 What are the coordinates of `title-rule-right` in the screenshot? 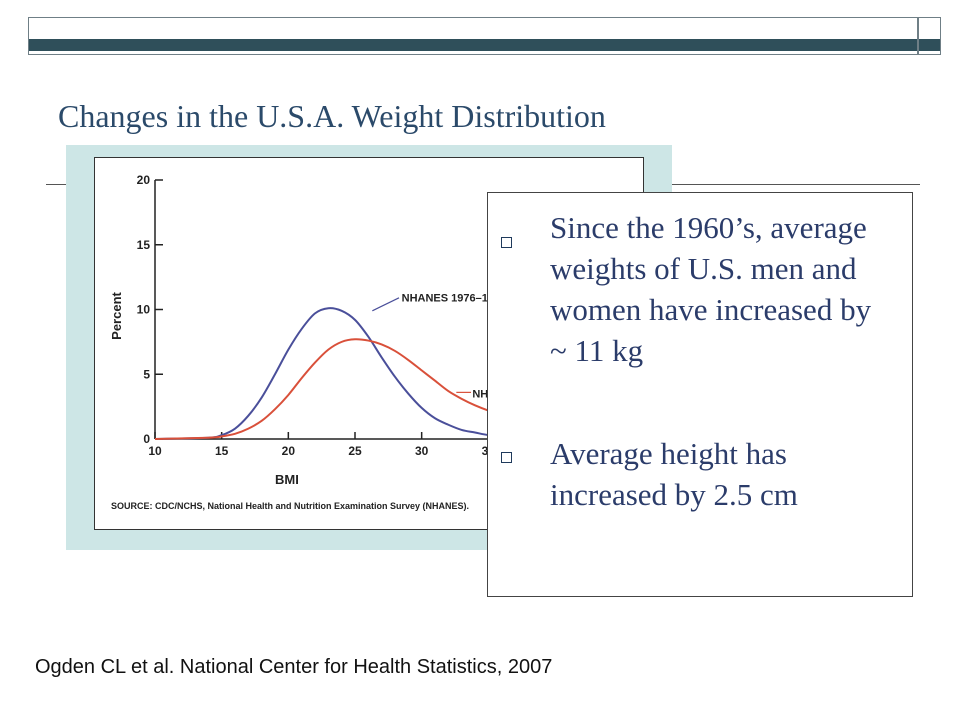 It's located at (792, 184).